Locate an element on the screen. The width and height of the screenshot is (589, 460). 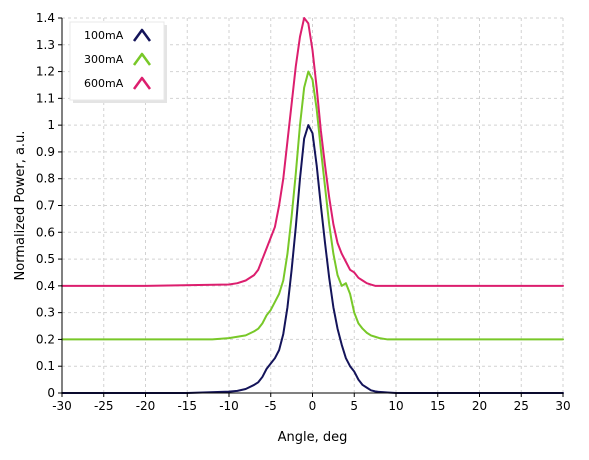
y-tick-label: 0.1 is located at coordinates (45, 366).